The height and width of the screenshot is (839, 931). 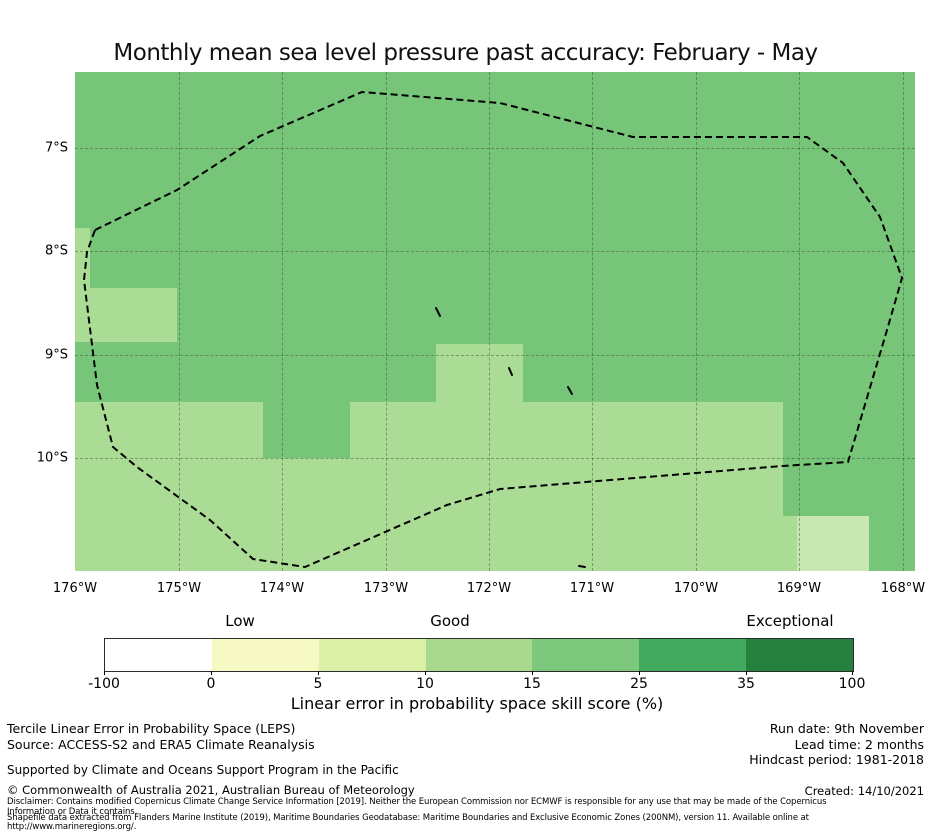 I want to click on colorbar-category-label: Low, so click(x=240, y=621).